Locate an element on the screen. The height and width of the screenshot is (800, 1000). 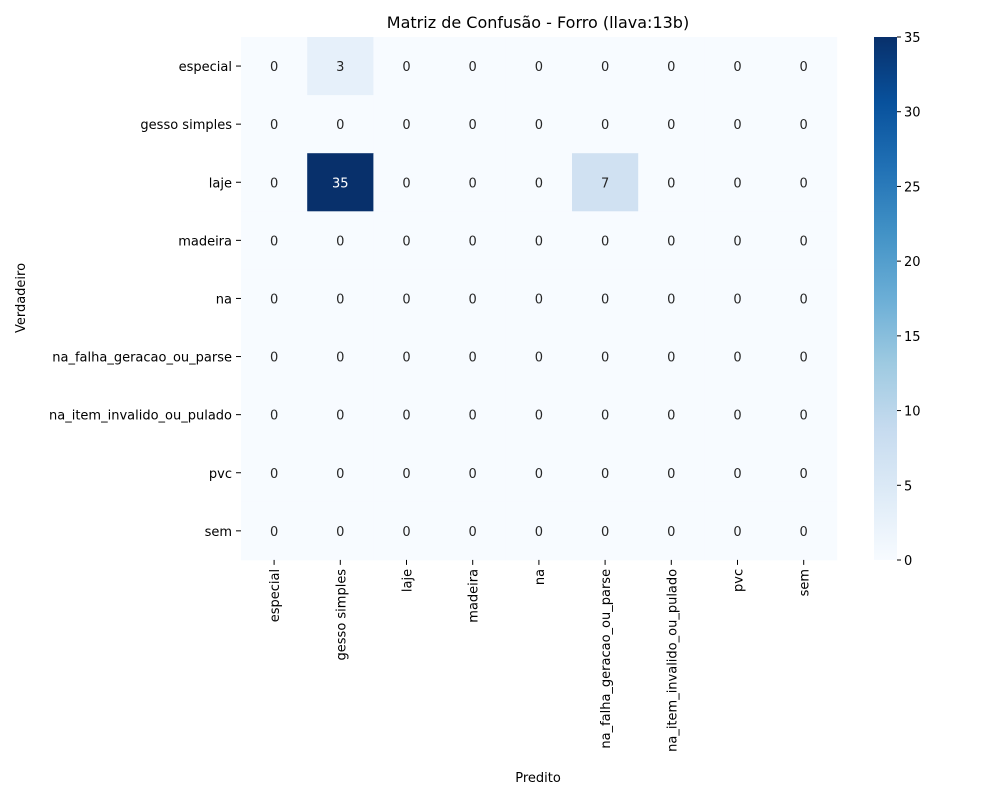
colorbar-ticks: 0 5 10 15 20 25 30 35 is located at coordinates (909, 300).